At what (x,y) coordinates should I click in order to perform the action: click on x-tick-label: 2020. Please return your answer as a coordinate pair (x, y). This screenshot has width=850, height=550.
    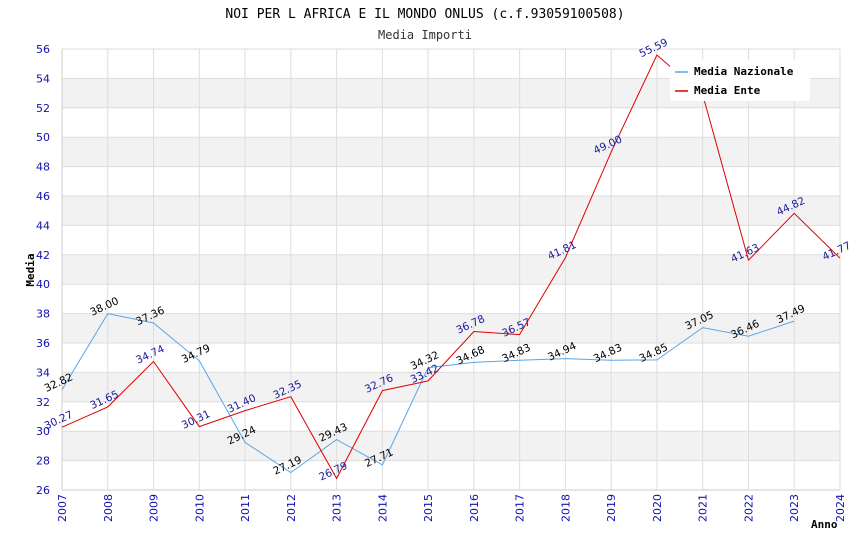
    Looking at the image, I should click on (657, 508).